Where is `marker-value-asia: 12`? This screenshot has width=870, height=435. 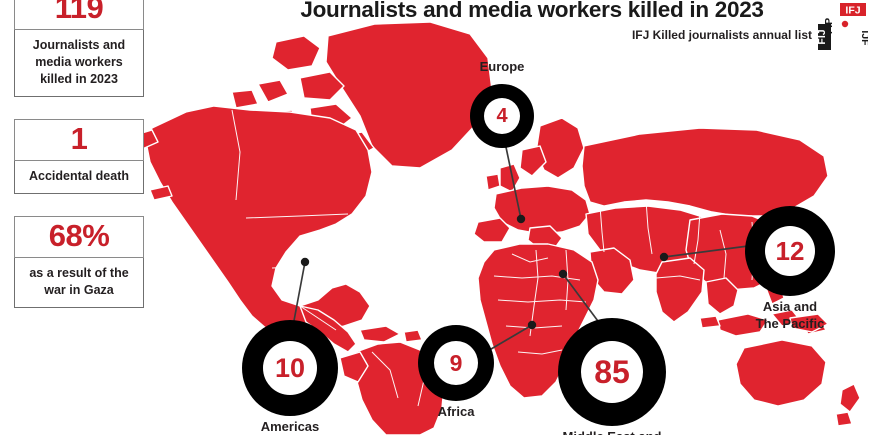 marker-value-asia: 12 is located at coordinates (790, 251).